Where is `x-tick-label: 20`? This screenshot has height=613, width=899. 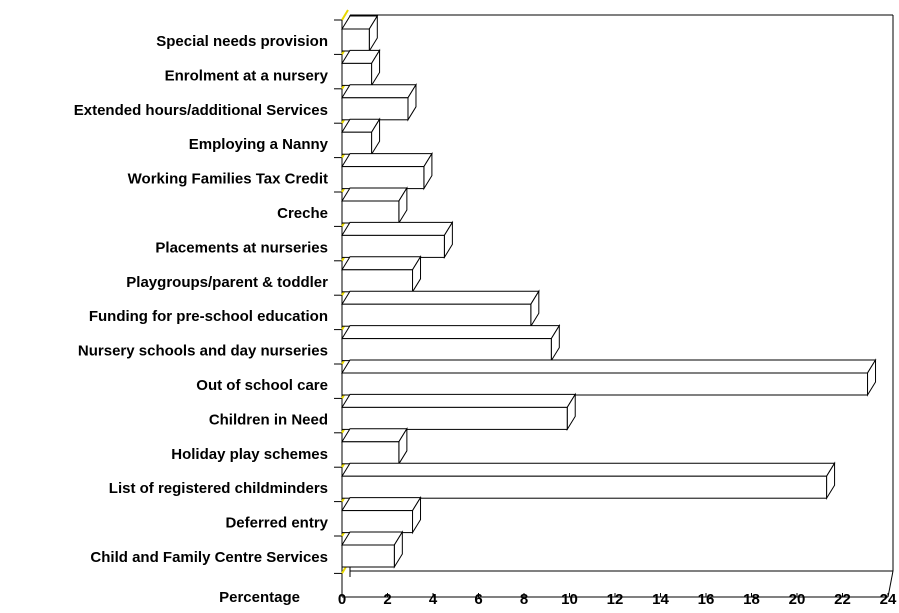 x-tick-label: 20 is located at coordinates (797, 599).